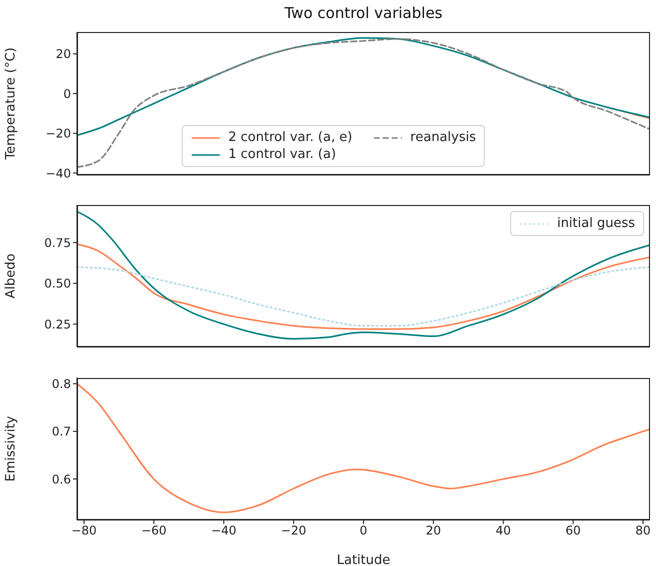 This screenshot has width=656, height=566. What do you see at coordinates (11, 449) in the screenshot?
I see `y-axis-title: Emissivity` at bounding box center [11, 449].